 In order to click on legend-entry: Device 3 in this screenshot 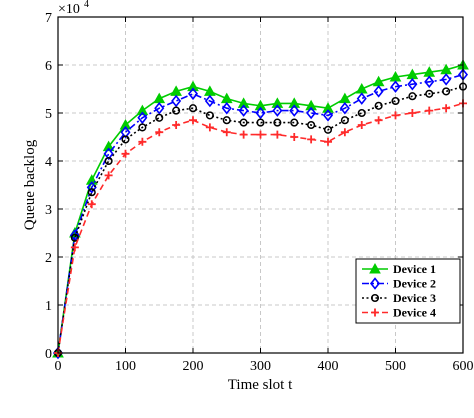, I will do `click(399, 298)`.